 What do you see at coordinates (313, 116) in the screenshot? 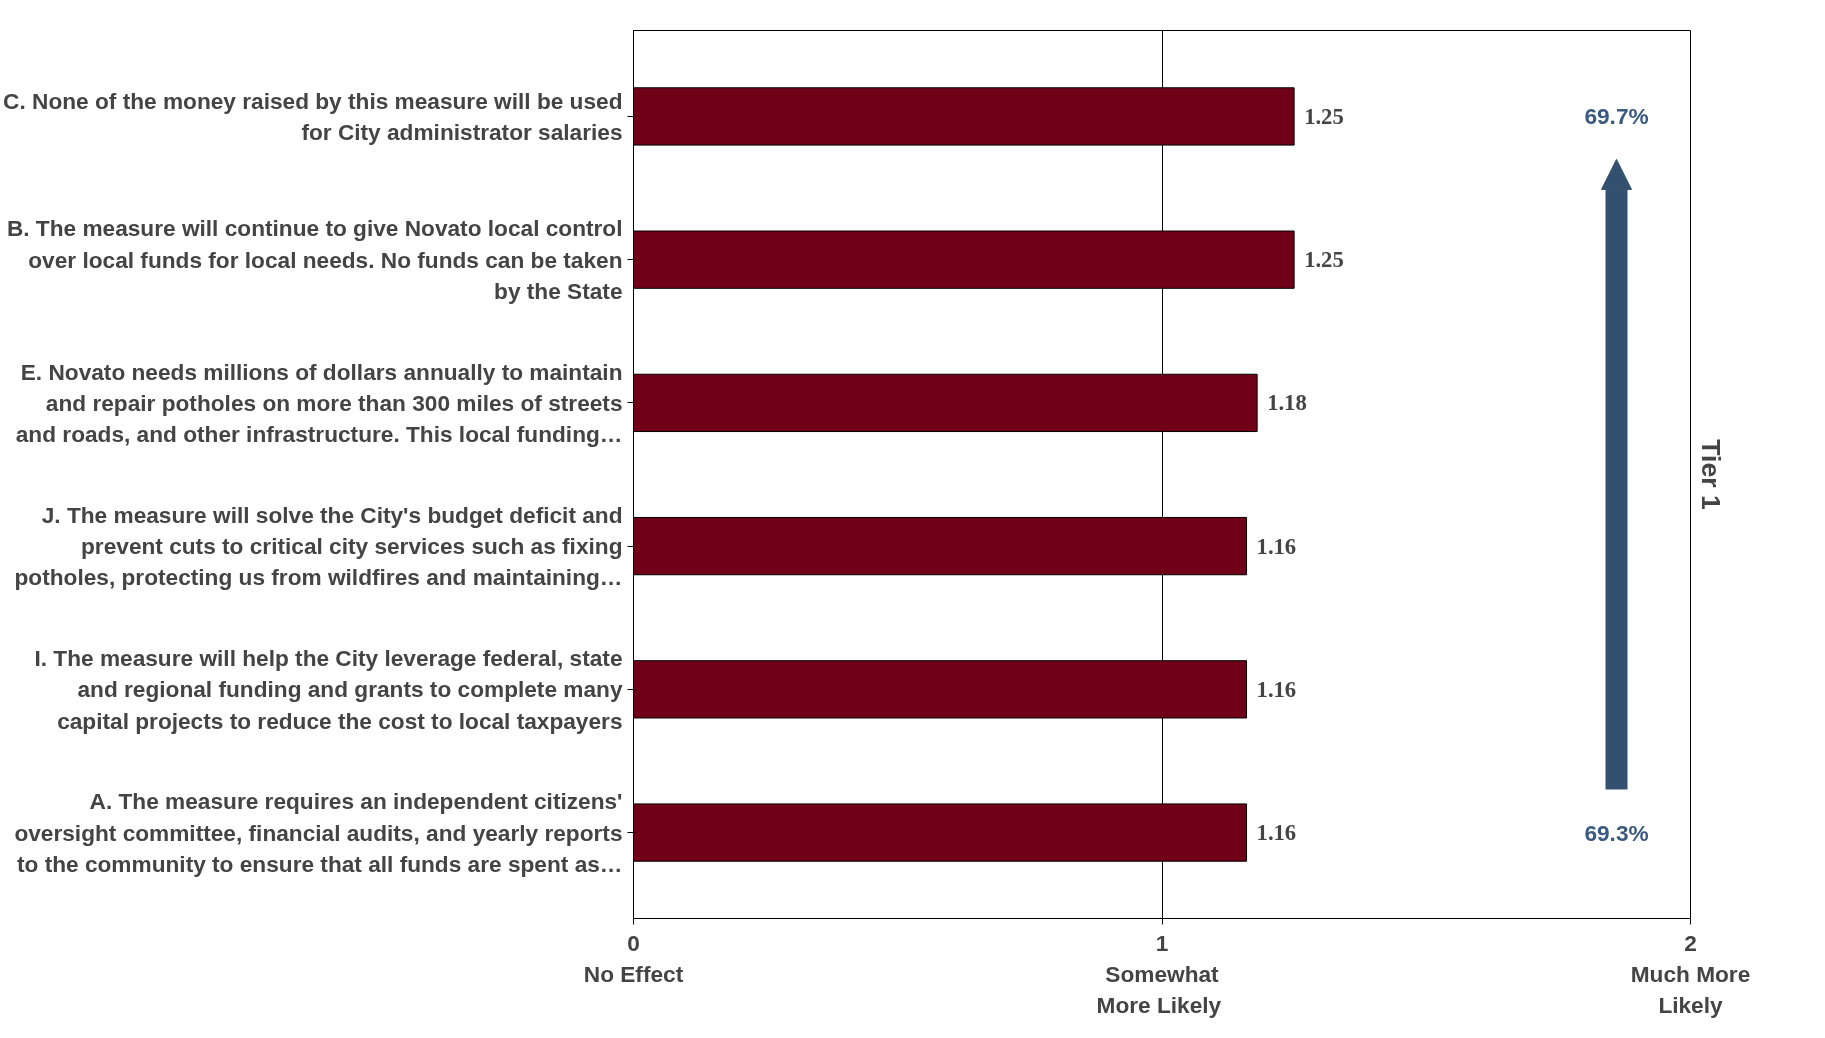
I see `y-tick-label: C. None of the money raised by this measure will be used for City administrator salaries` at bounding box center [313, 116].